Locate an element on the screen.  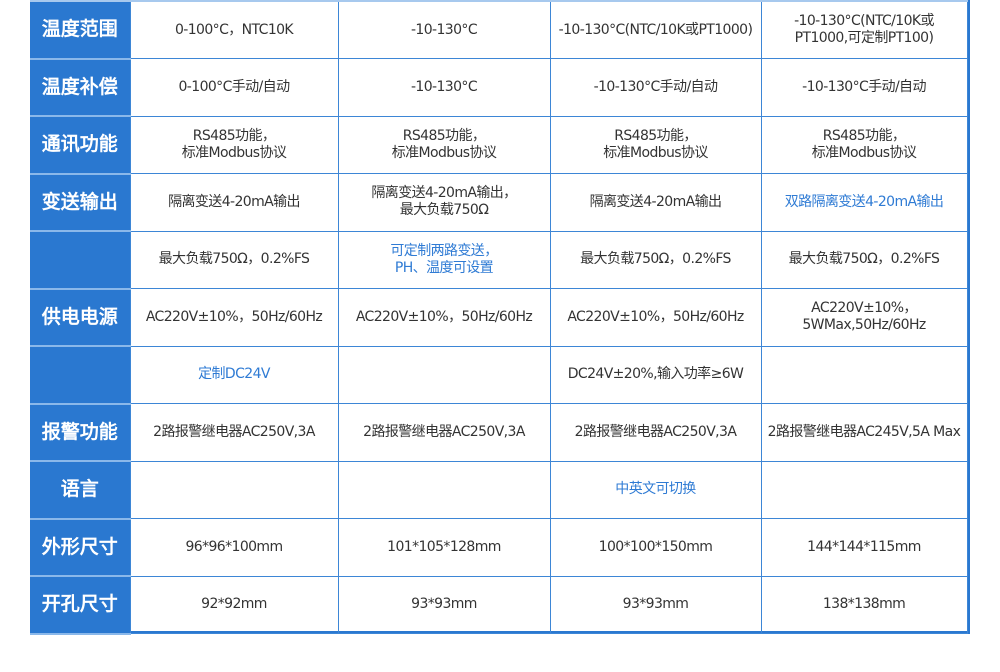
row-label: 供电电源 is located at coordinates (80, 317).